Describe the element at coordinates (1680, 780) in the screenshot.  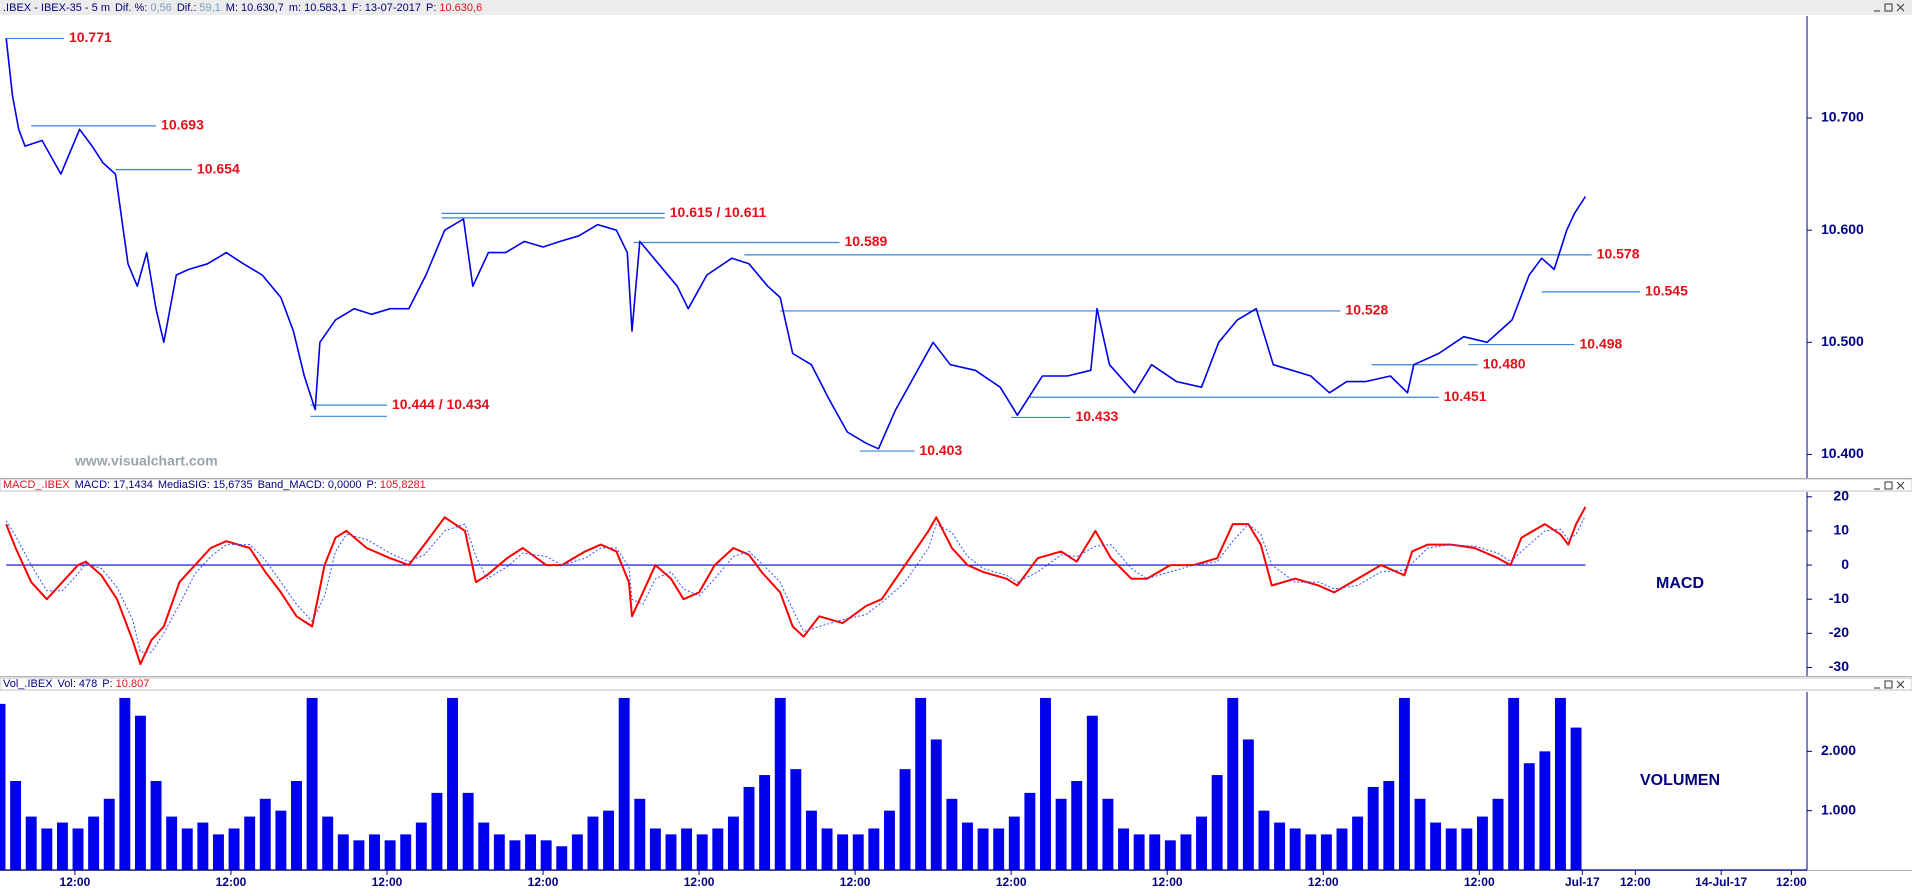
I see `panel-label: VOLUMEN` at that location.